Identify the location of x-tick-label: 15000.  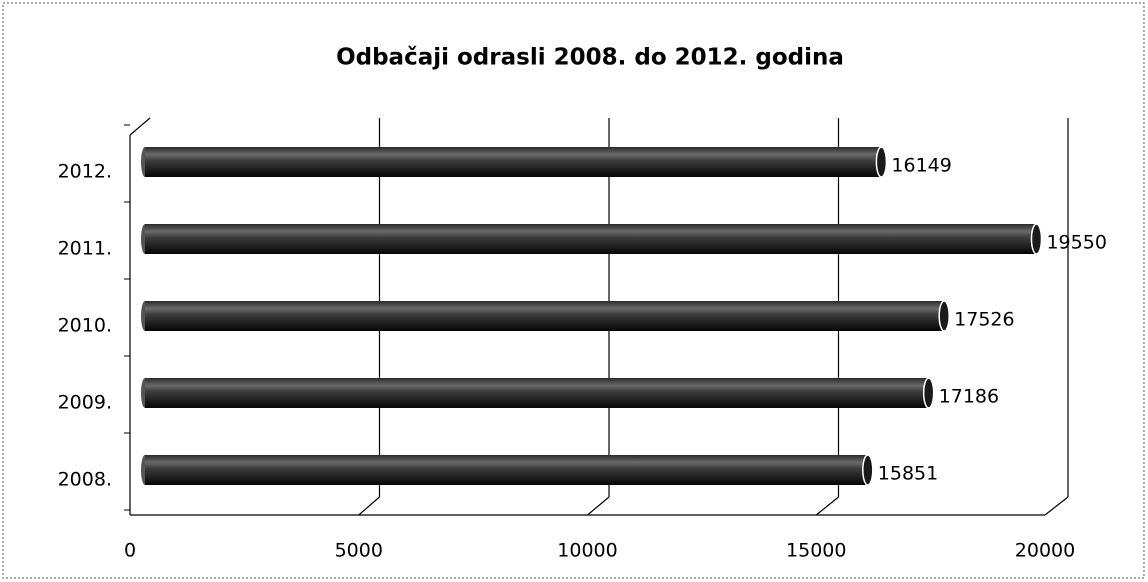
(816, 551).